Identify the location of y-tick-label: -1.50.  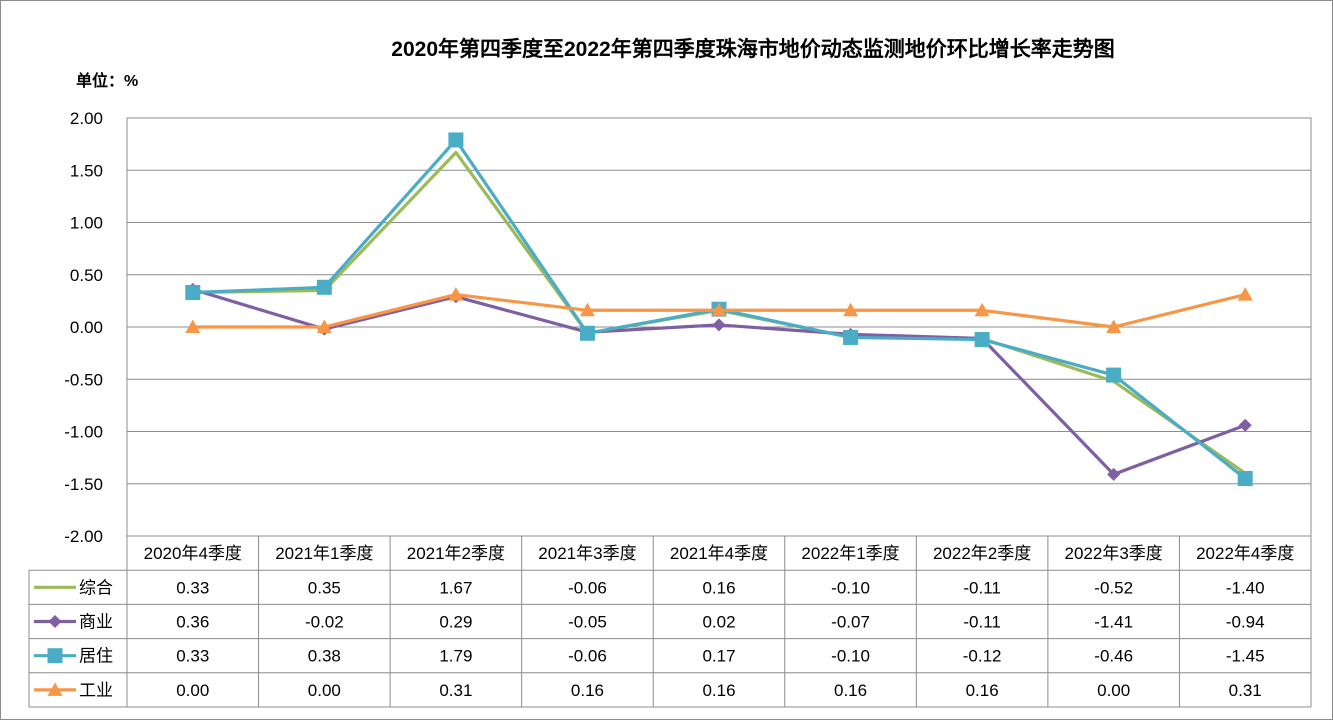
(83, 484).